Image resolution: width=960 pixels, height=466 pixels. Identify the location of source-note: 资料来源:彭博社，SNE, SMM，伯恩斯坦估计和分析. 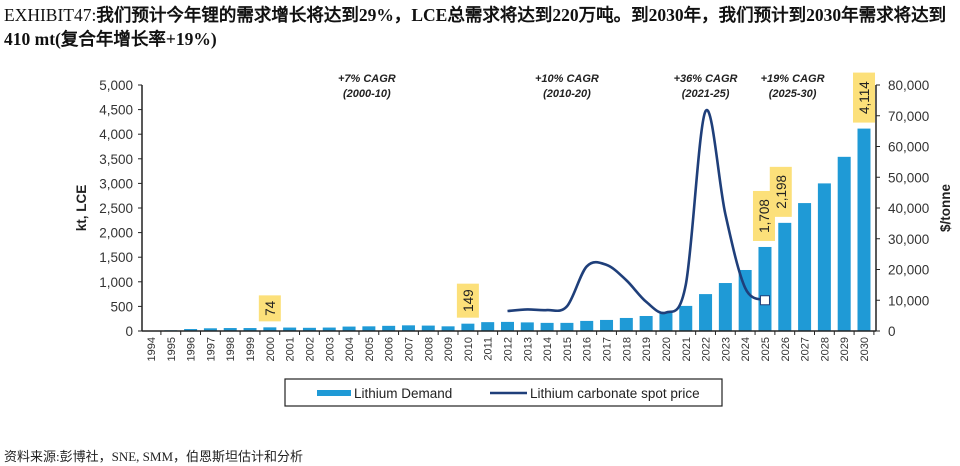
(154, 456).